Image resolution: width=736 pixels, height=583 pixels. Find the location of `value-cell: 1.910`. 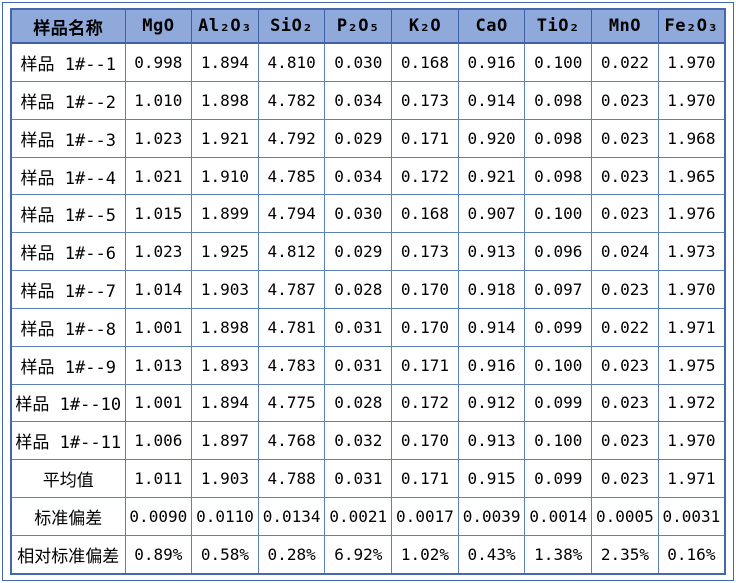

value-cell: 1.910 is located at coordinates (225, 176).